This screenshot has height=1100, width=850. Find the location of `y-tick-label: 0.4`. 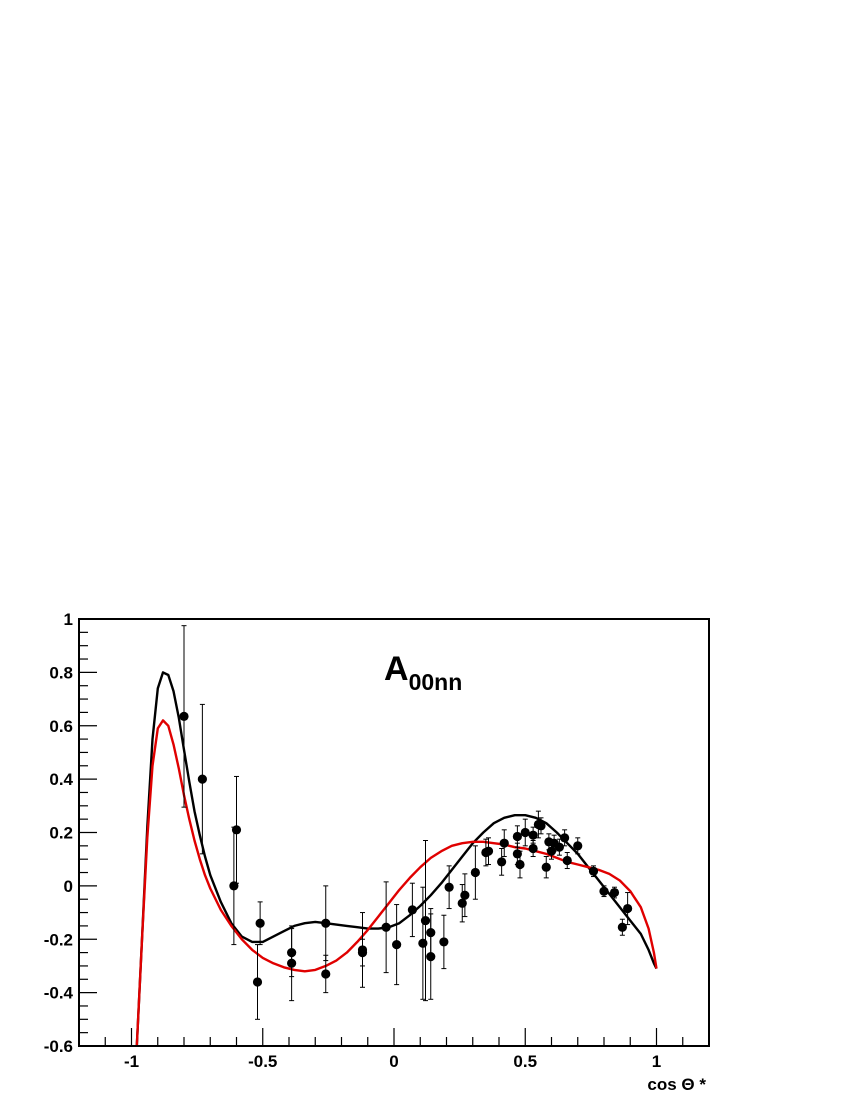

y-tick-label: 0.4 is located at coordinates (61, 779).